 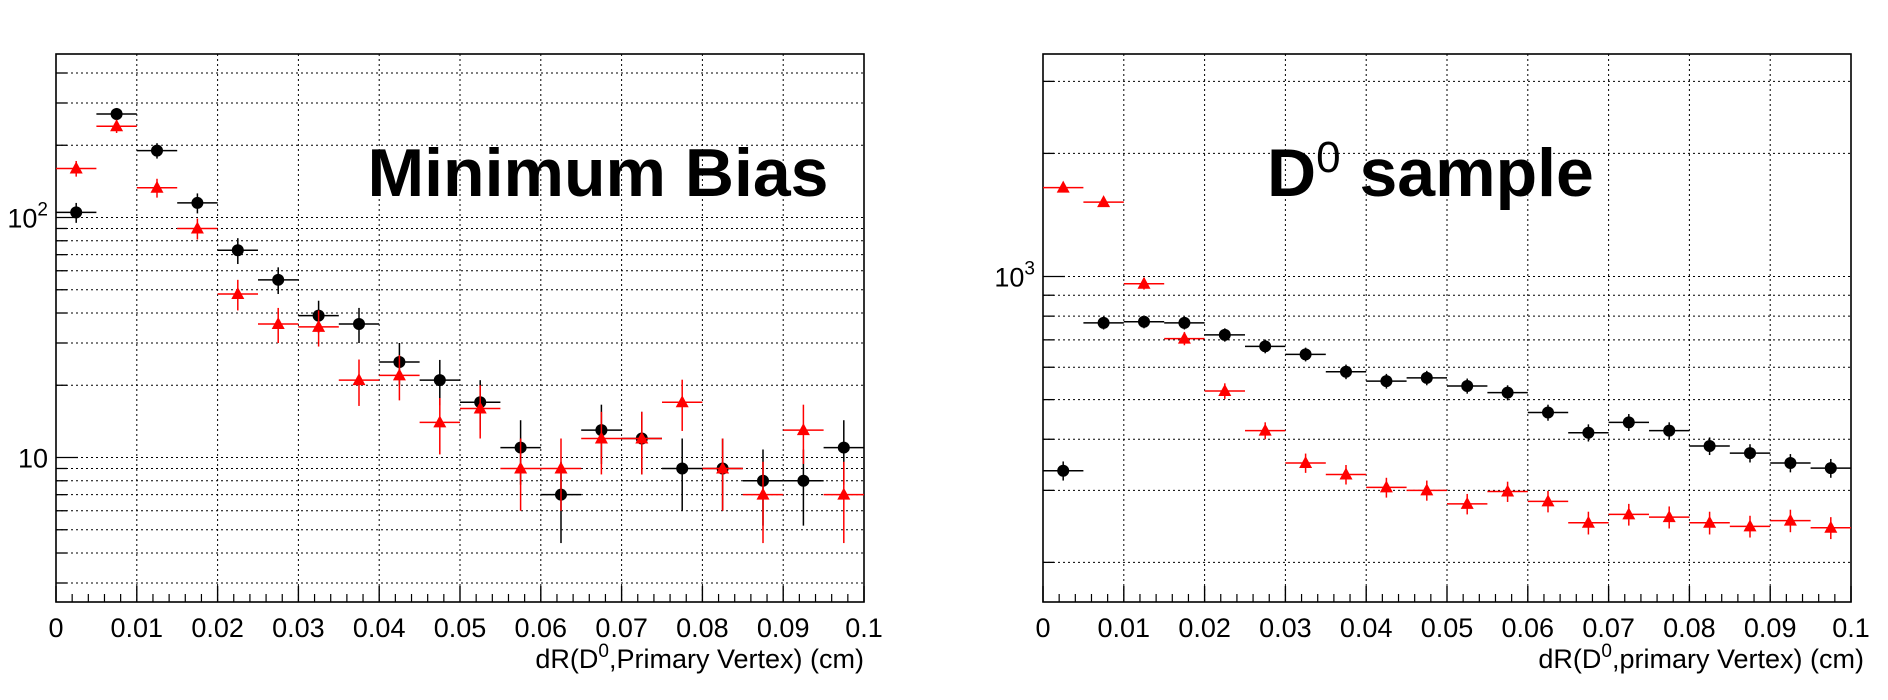 What do you see at coordinates (1701, 657) in the screenshot?
I see `x-axis-title: dR(D0,primary Vertex) (cm)` at bounding box center [1701, 657].